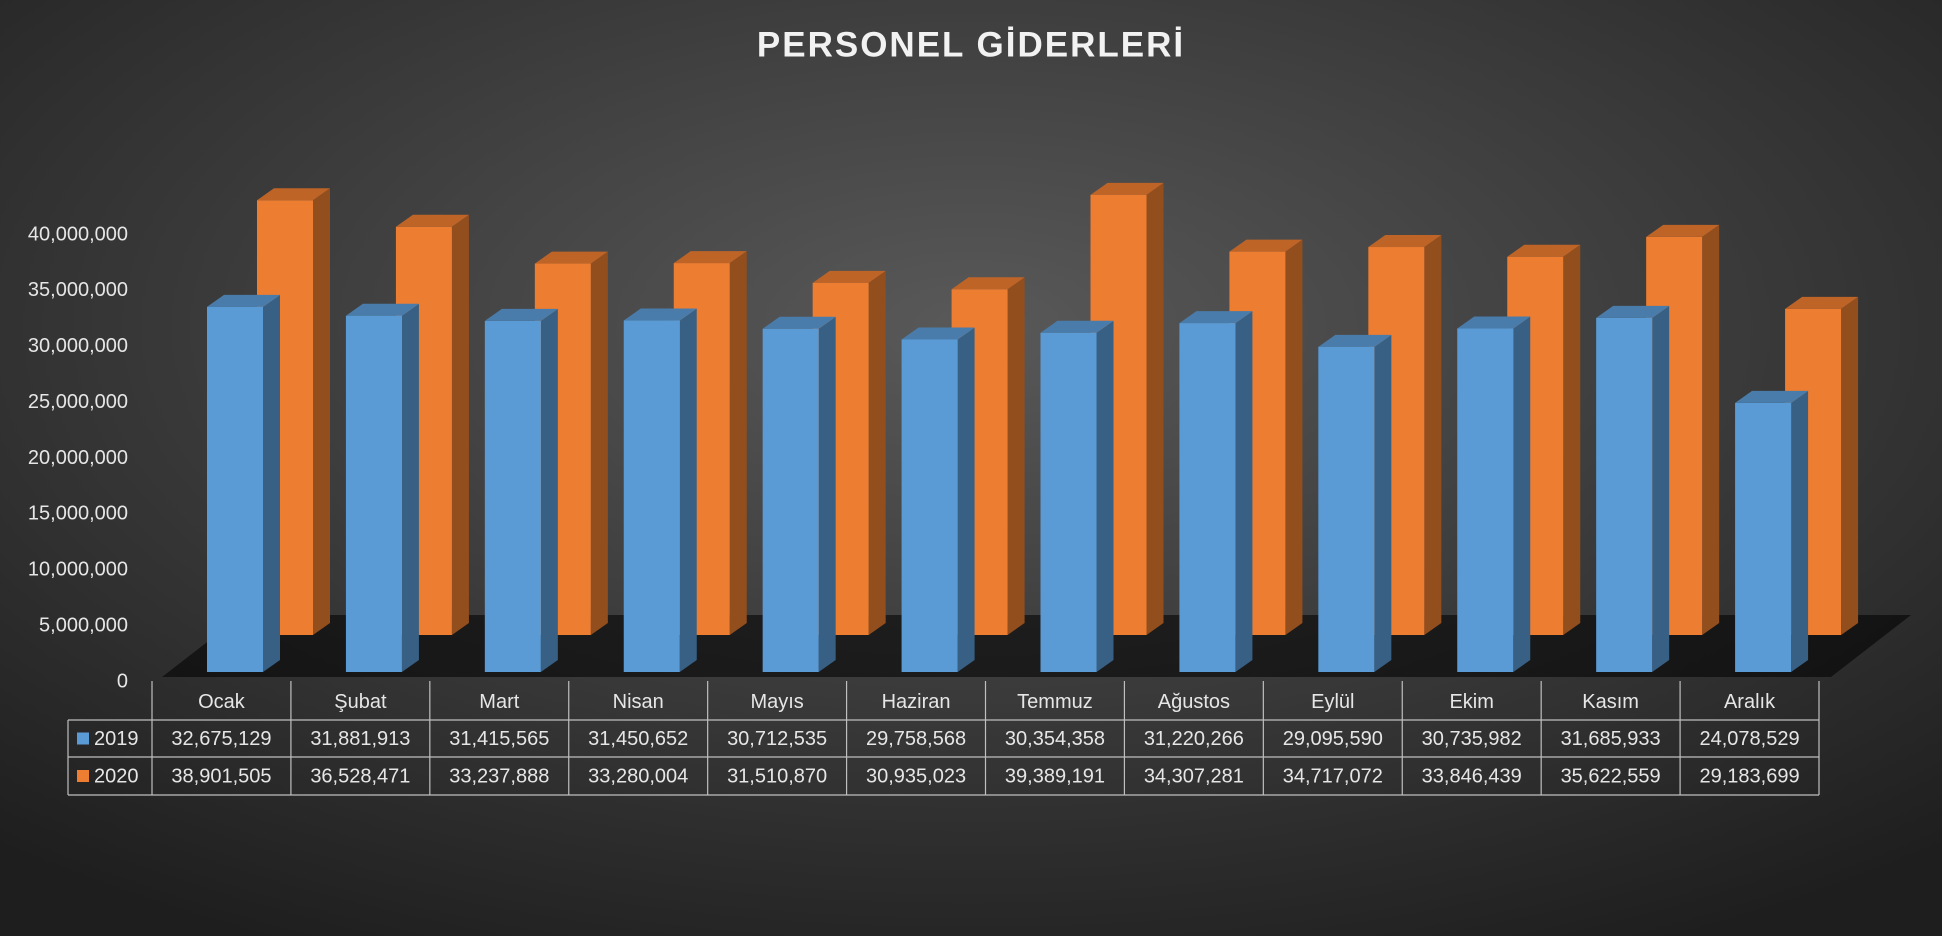  Describe the element at coordinates (222, 702) in the screenshot. I see `x-tick-label: Ocak` at that location.